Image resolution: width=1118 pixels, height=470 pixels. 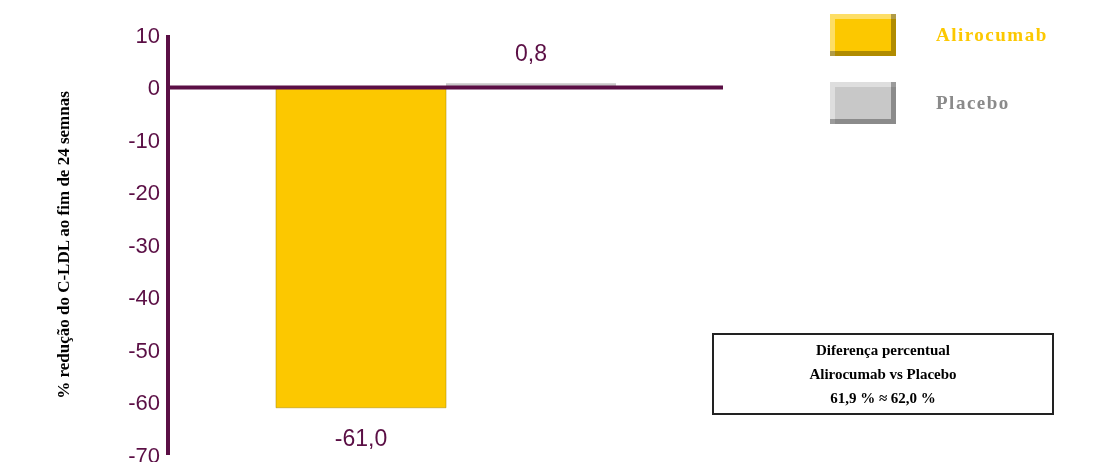 What do you see at coordinates (144, 140) in the screenshot?
I see `y-tick-label: -10` at bounding box center [144, 140].